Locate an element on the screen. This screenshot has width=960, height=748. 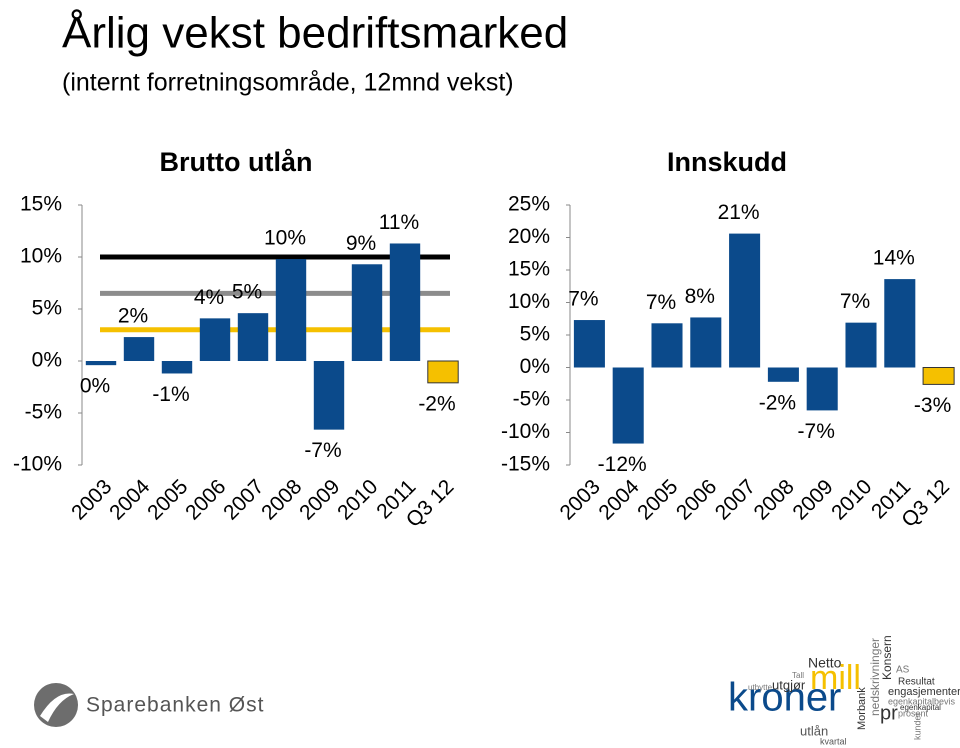
value-label: 11% is located at coordinates (399, 222).